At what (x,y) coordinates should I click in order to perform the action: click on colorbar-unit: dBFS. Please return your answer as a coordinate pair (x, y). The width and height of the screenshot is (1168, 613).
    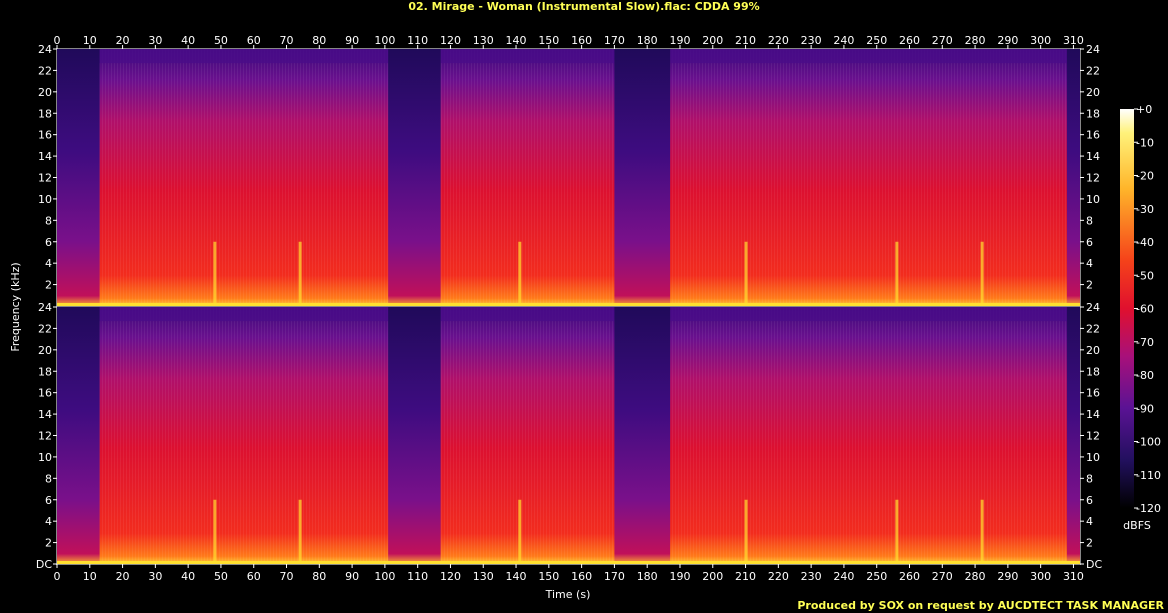
    Looking at the image, I should click on (1137, 525).